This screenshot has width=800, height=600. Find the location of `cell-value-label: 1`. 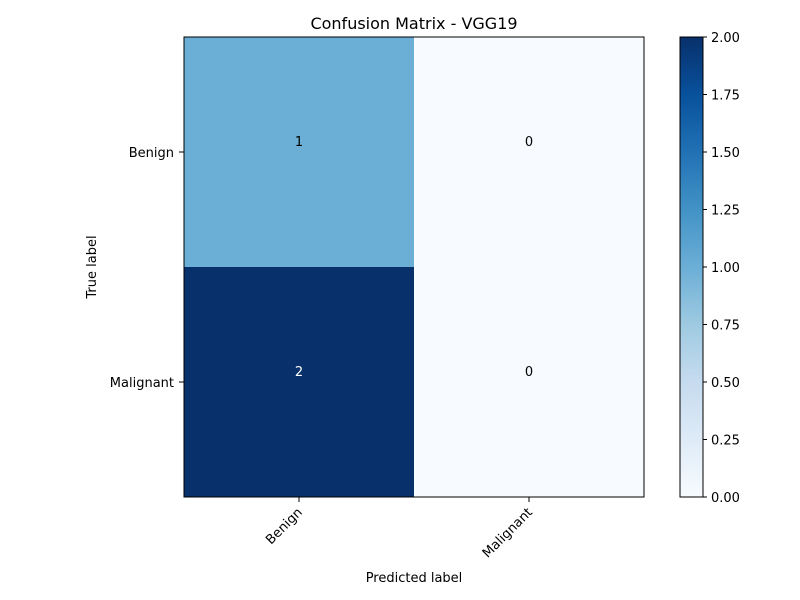

cell-value-label: 1 is located at coordinates (299, 142).